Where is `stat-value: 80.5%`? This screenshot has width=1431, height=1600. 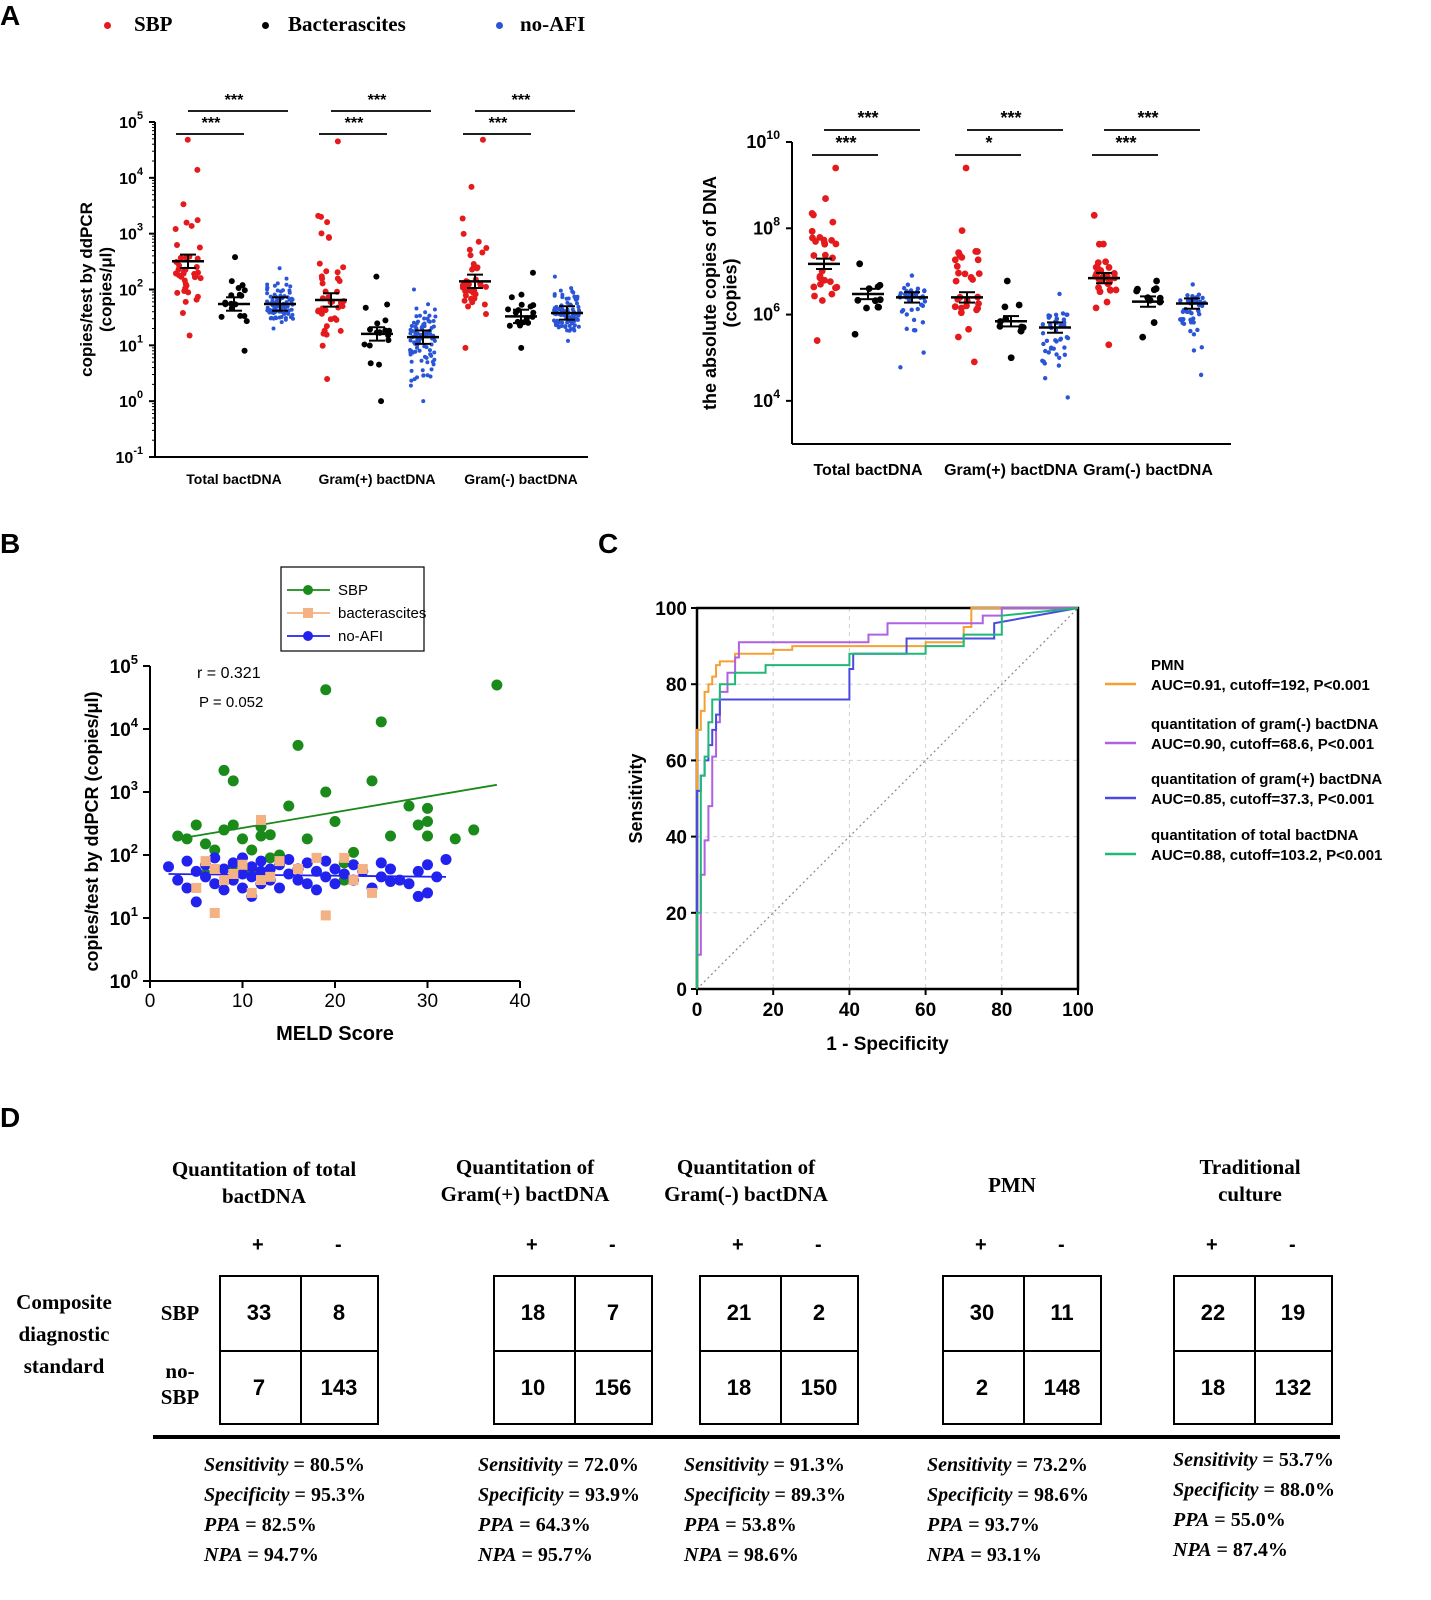 stat-value: 80.5% is located at coordinates (337, 1465).